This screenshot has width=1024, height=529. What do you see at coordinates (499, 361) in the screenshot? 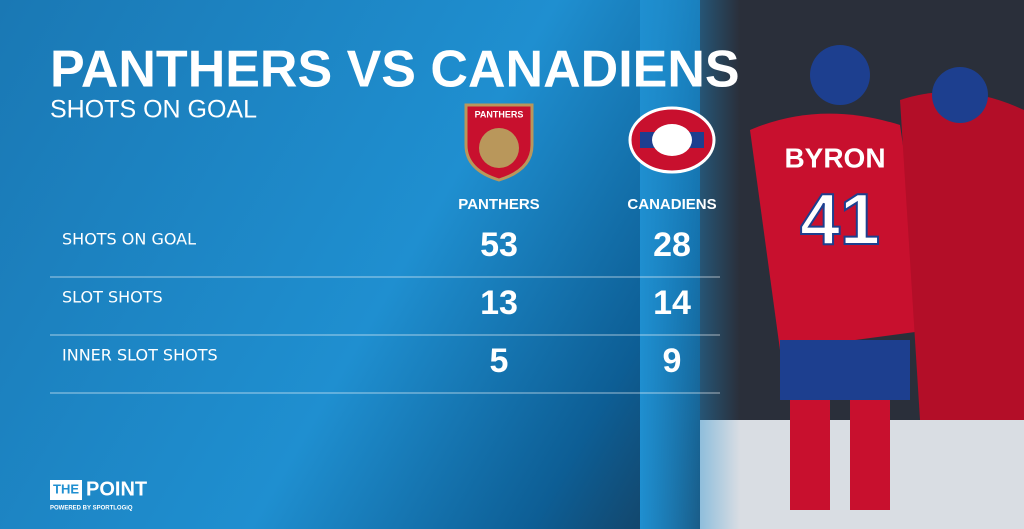
I see `cell-value: 5` at bounding box center [499, 361].